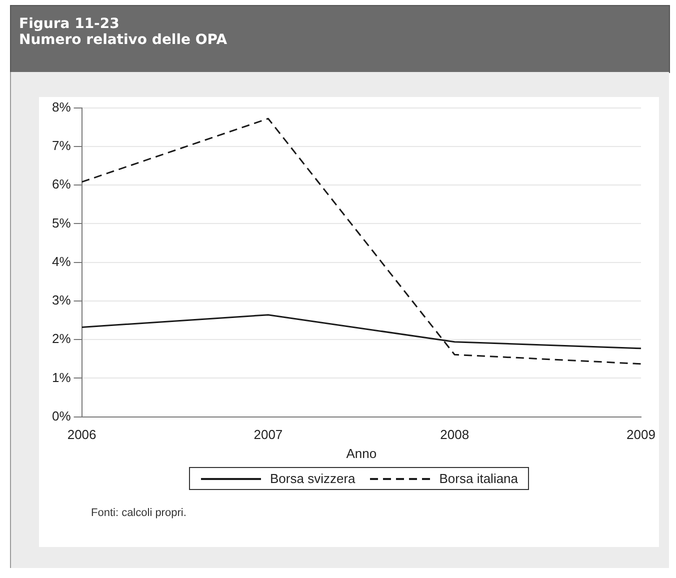 The image size is (676, 578). Describe the element at coordinates (62, 106) in the screenshot. I see `y-tick-label: 8%` at that location.